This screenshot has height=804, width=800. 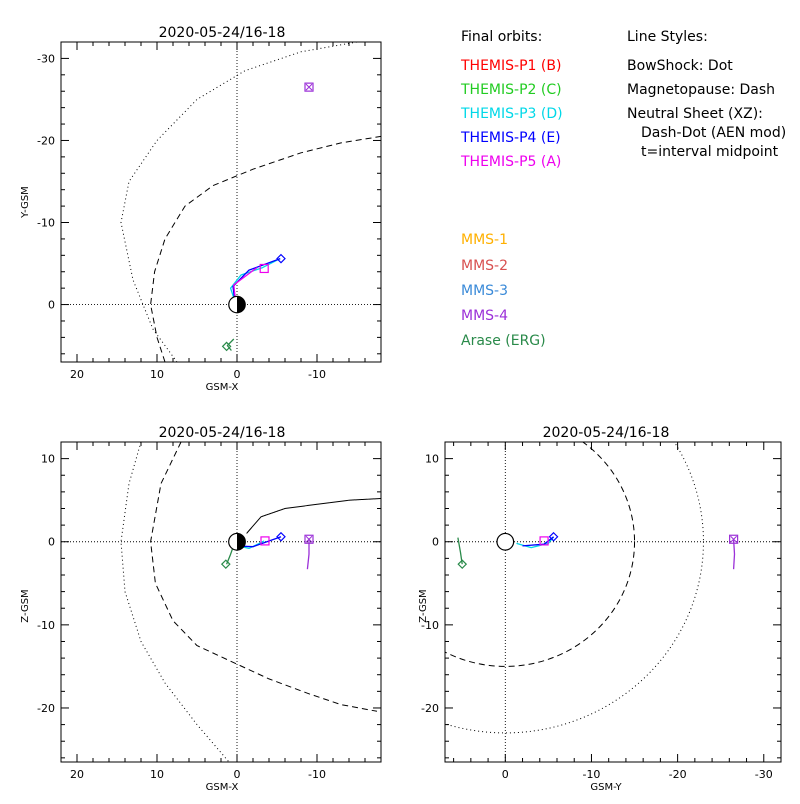 What do you see at coordinates (591, 774) in the screenshot?
I see `yz-xtick-label: -10` at bounding box center [591, 774].